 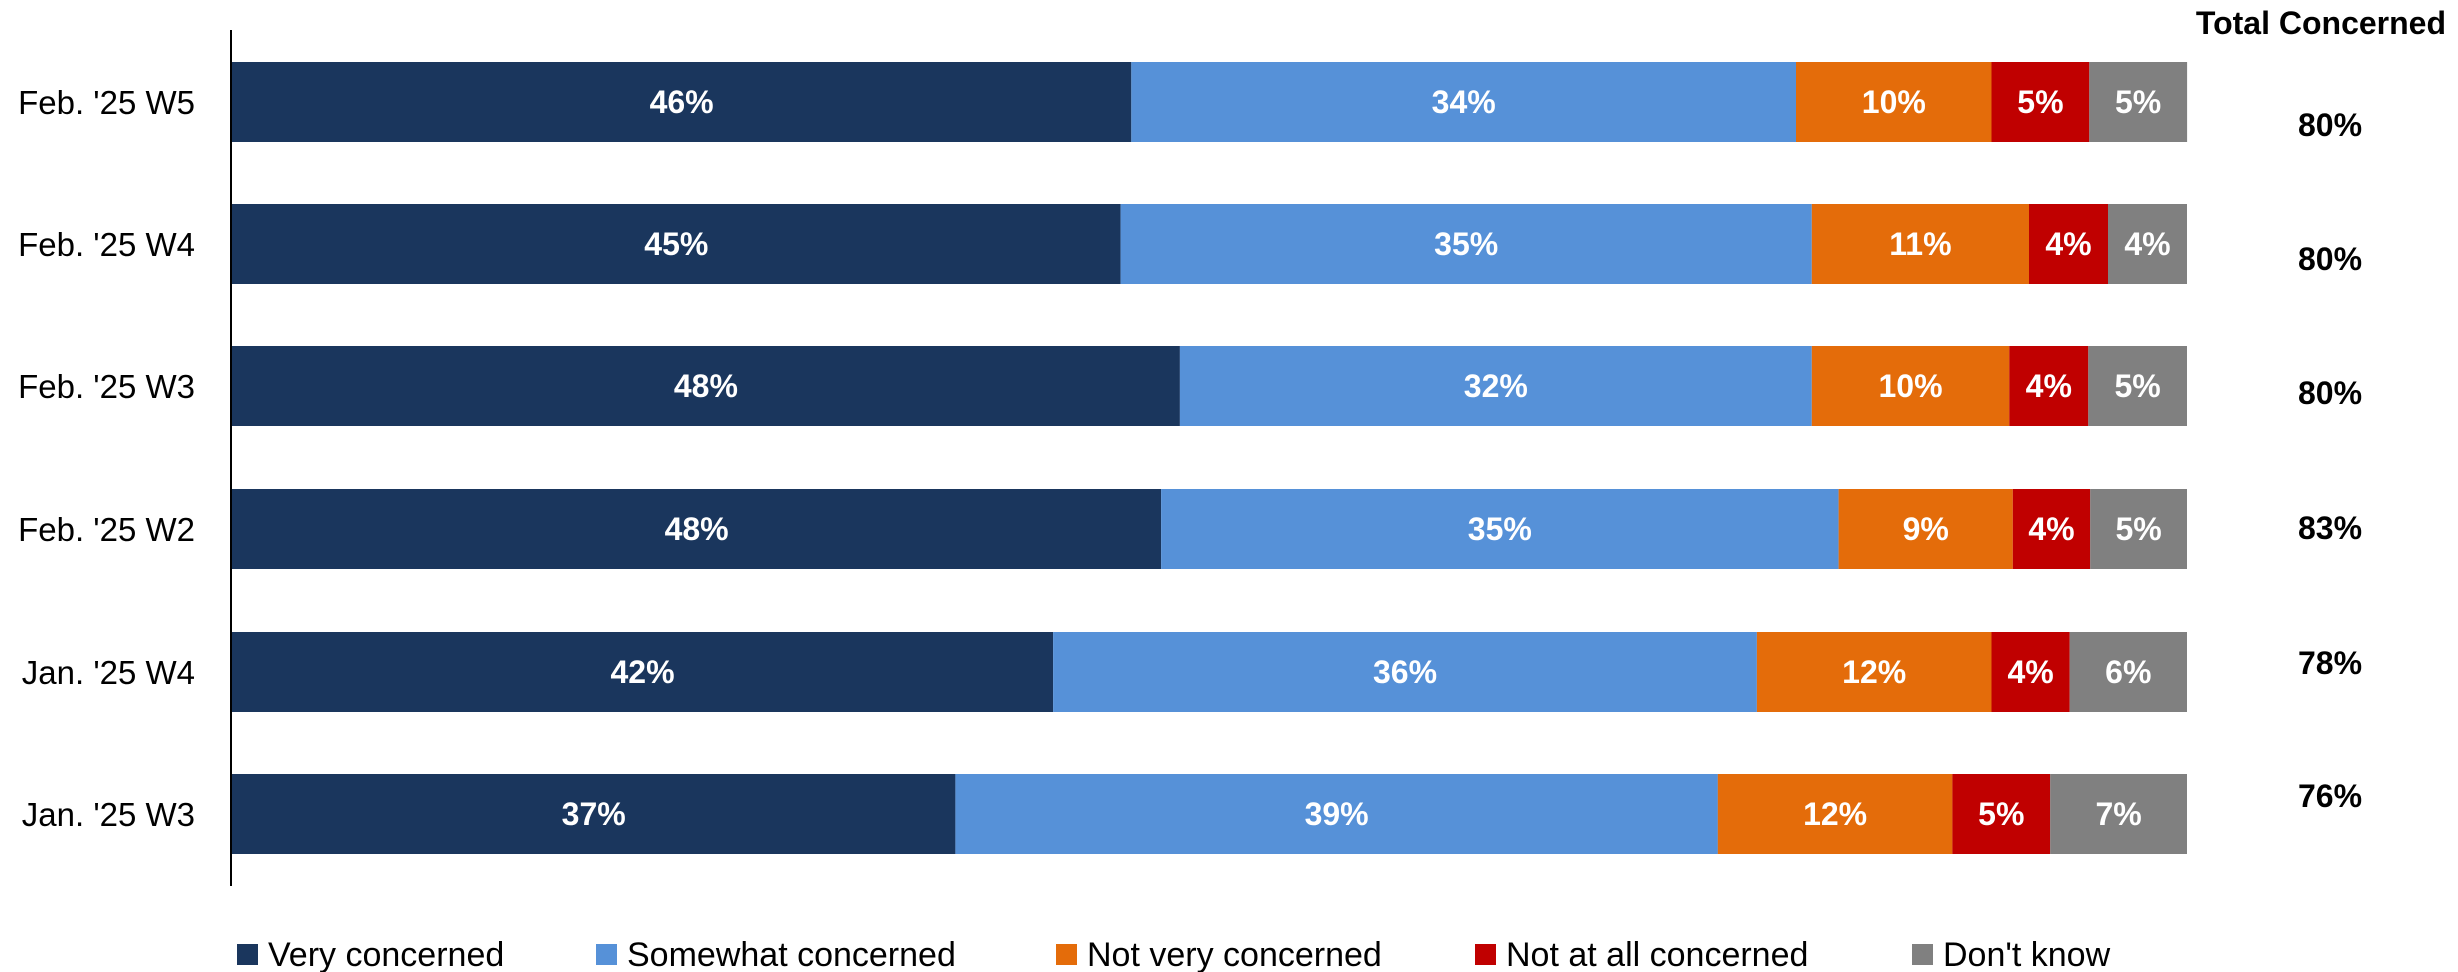 What do you see at coordinates (2330, 528) in the screenshot?
I see `total-concerned-value: 83%` at bounding box center [2330, 528].